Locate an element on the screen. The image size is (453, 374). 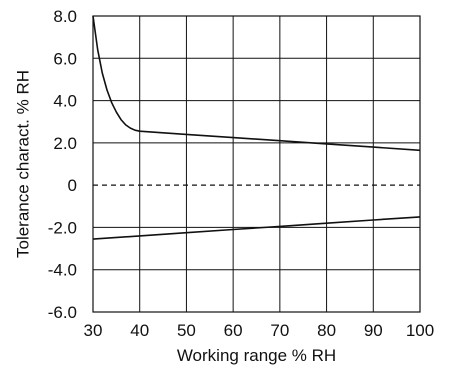
x-tick-label: 40 is located at coordinates (139, 330).